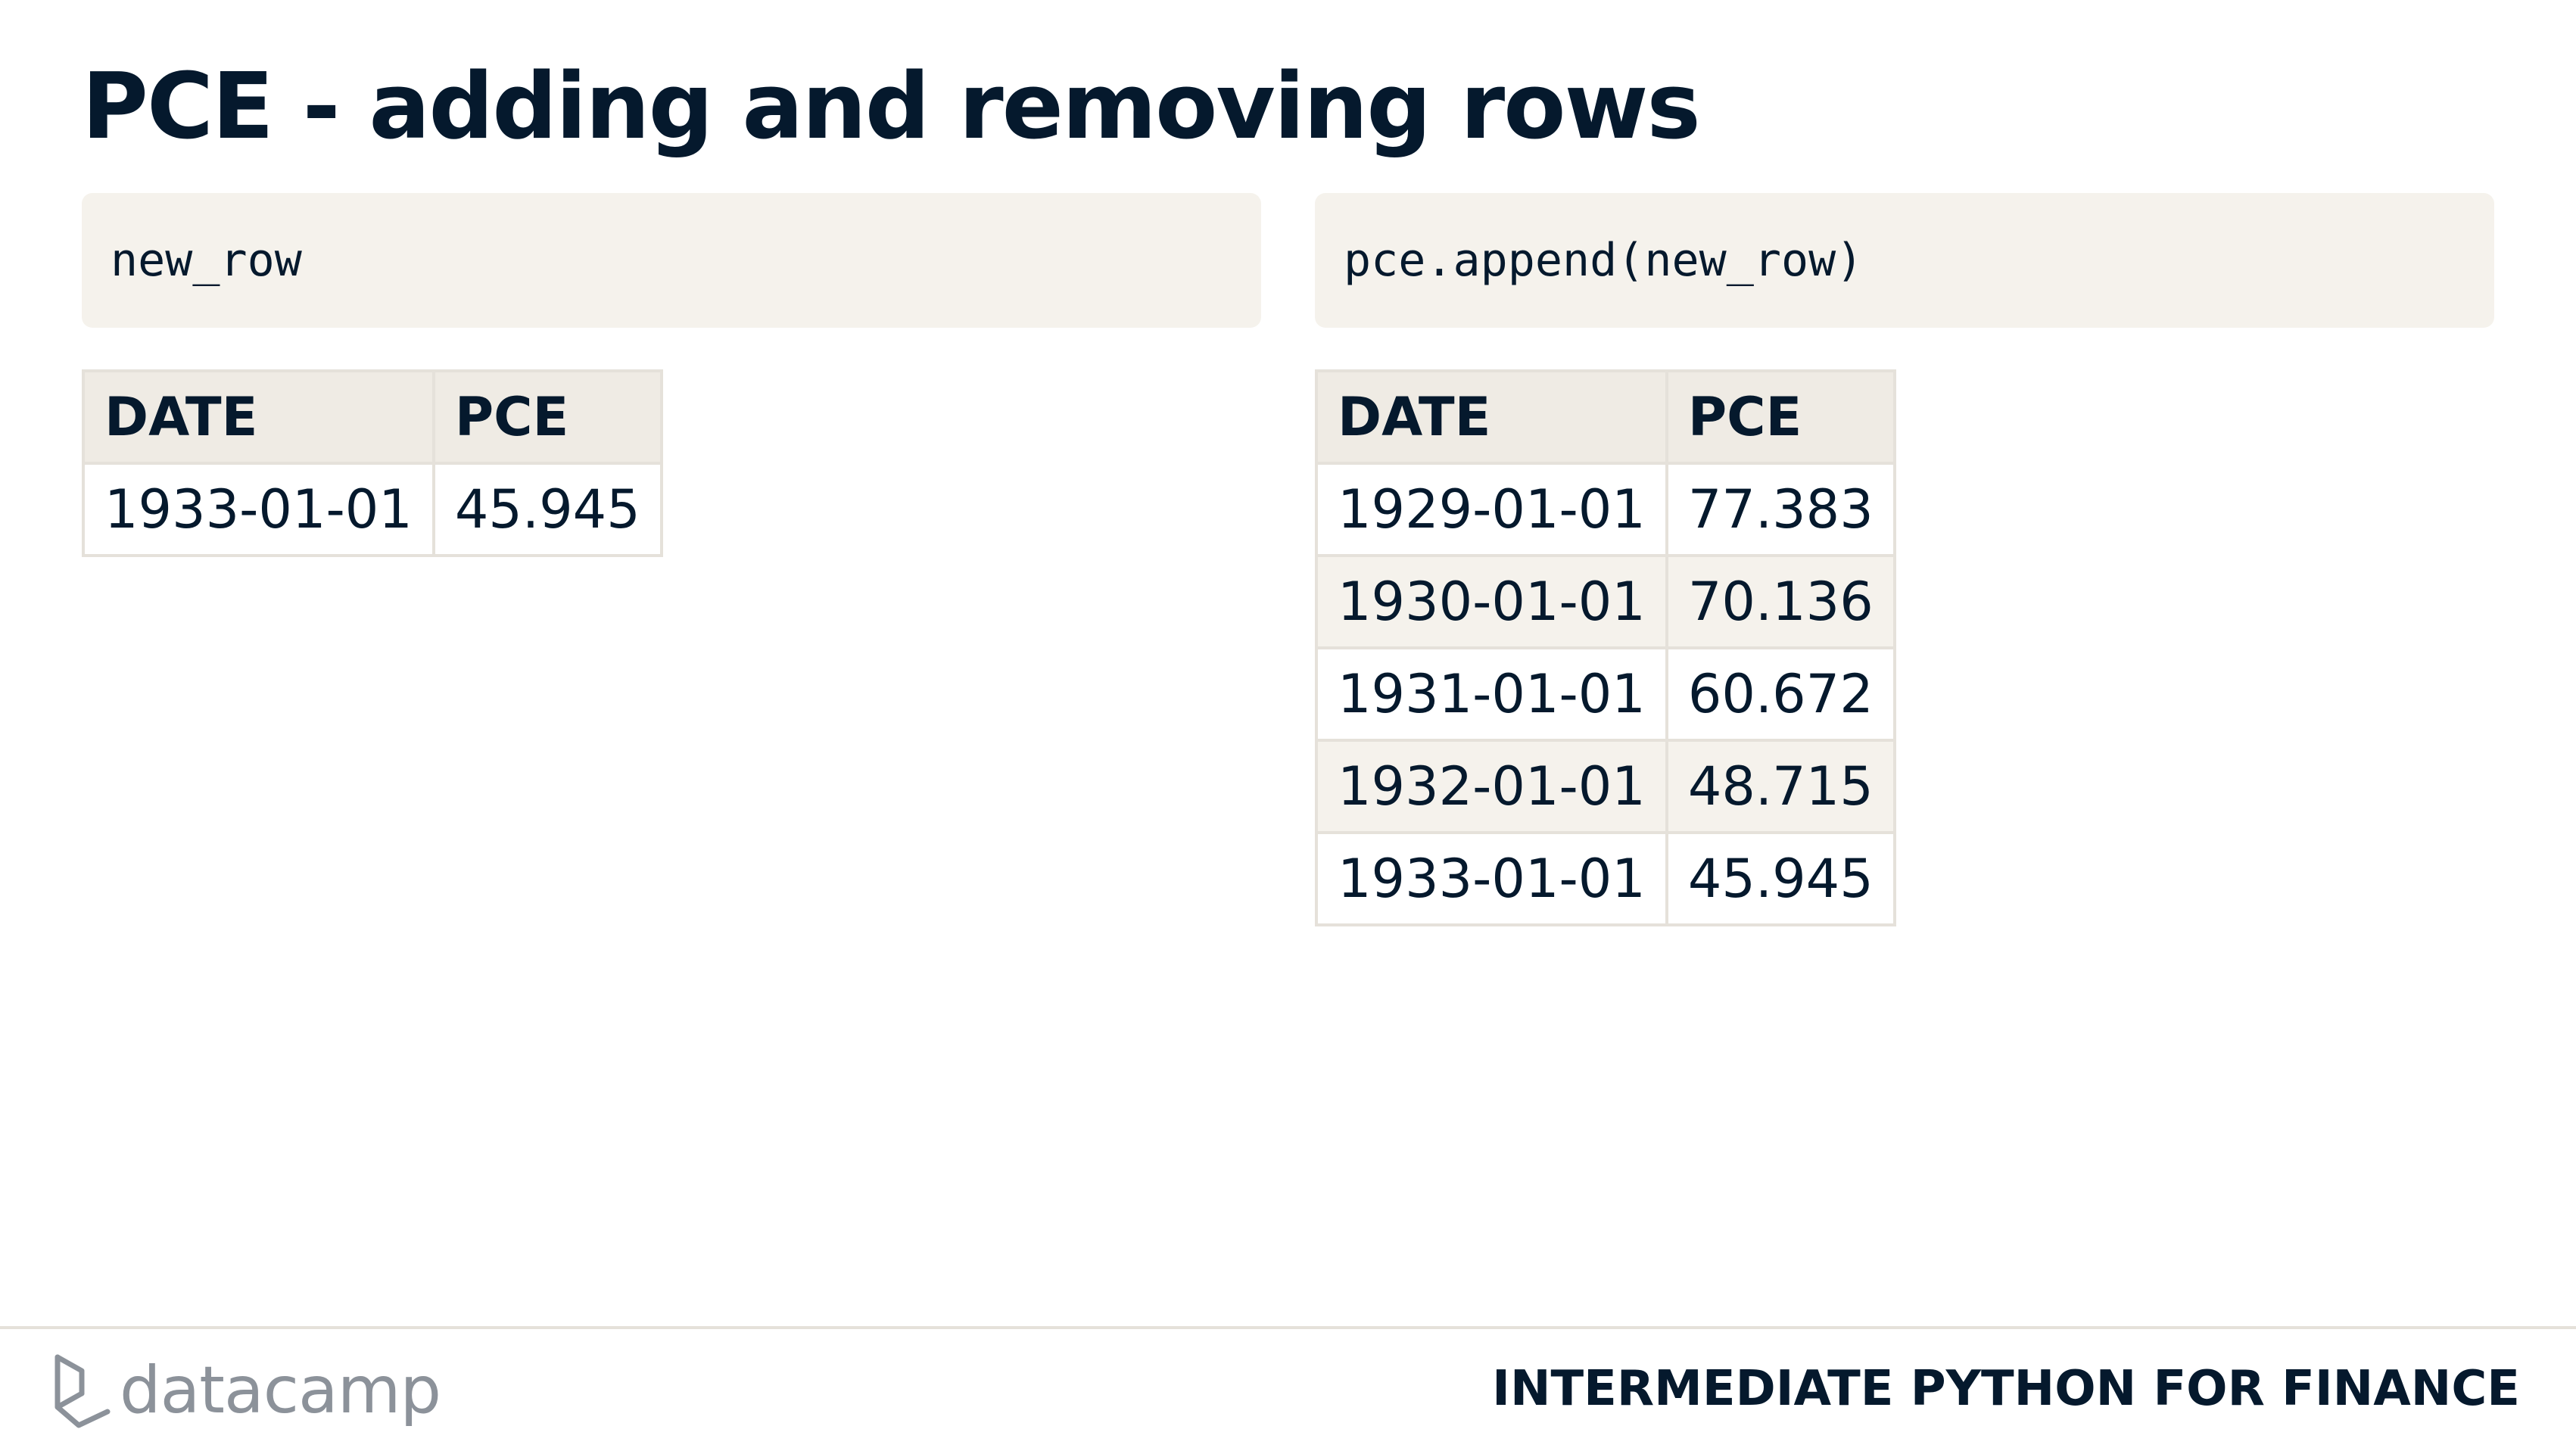 Image resolution: width=2576 pixels, height=1451 pixels. I want to click on cell-pce: 60.672, so click(1780, 694).